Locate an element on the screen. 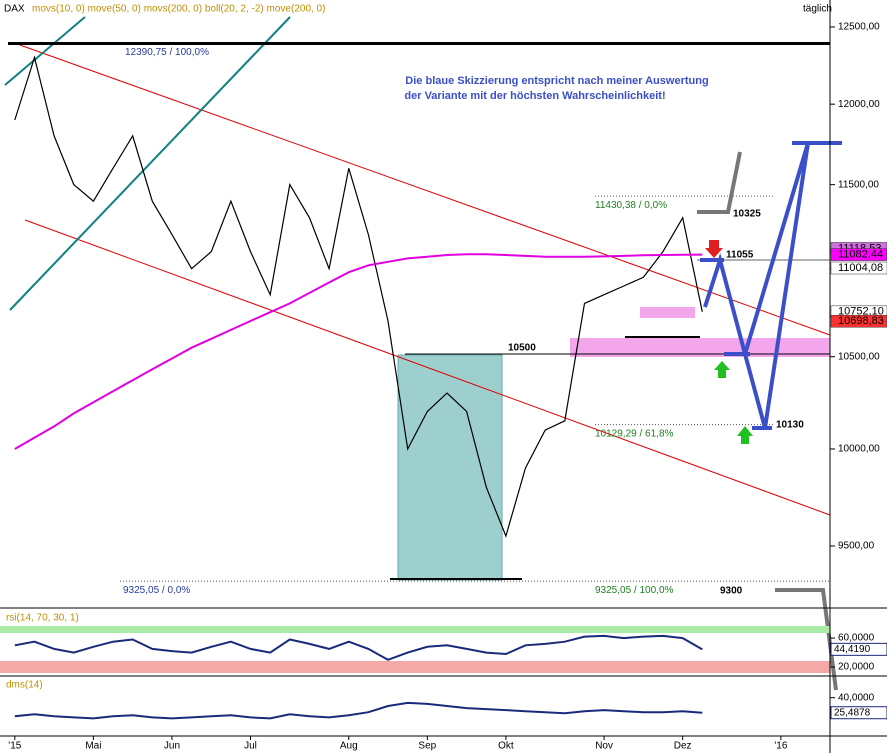  x-tick-label: Nov is located at coordinates (604, 746).